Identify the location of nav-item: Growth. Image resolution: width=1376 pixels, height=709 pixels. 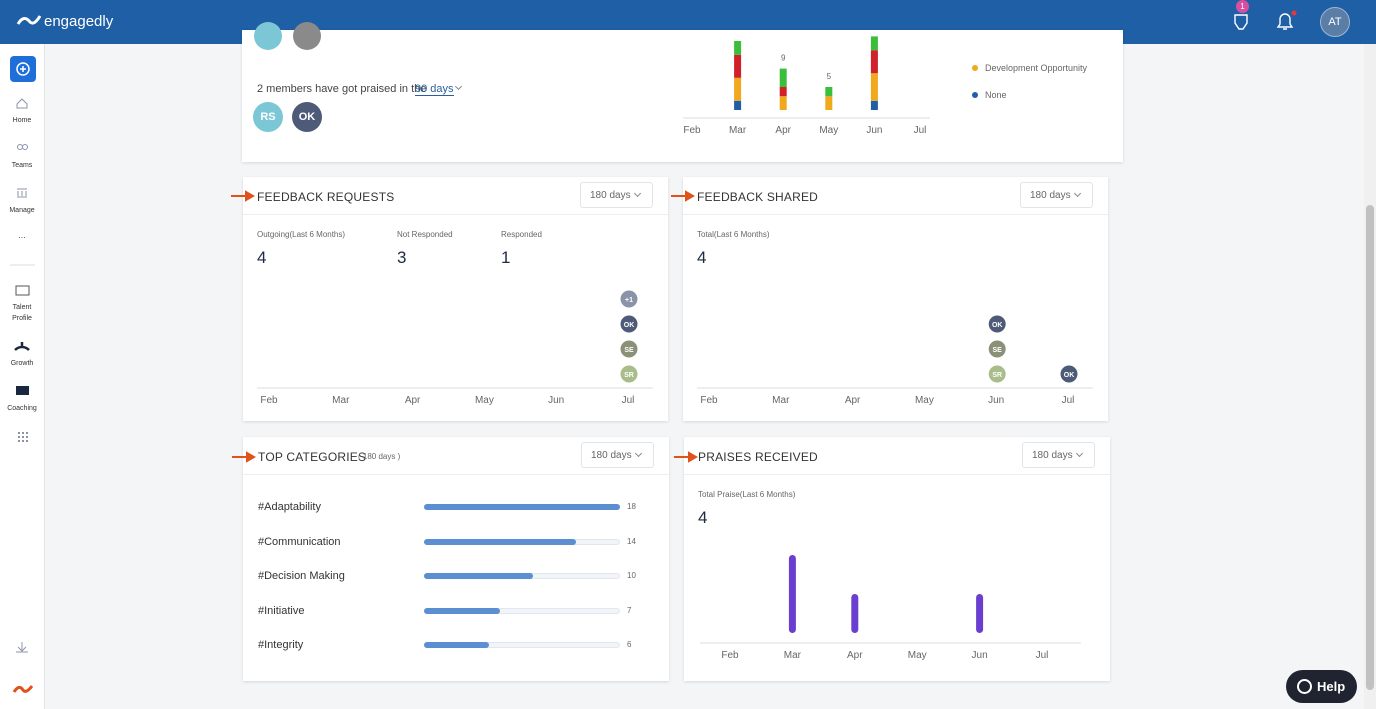
(22, 363).